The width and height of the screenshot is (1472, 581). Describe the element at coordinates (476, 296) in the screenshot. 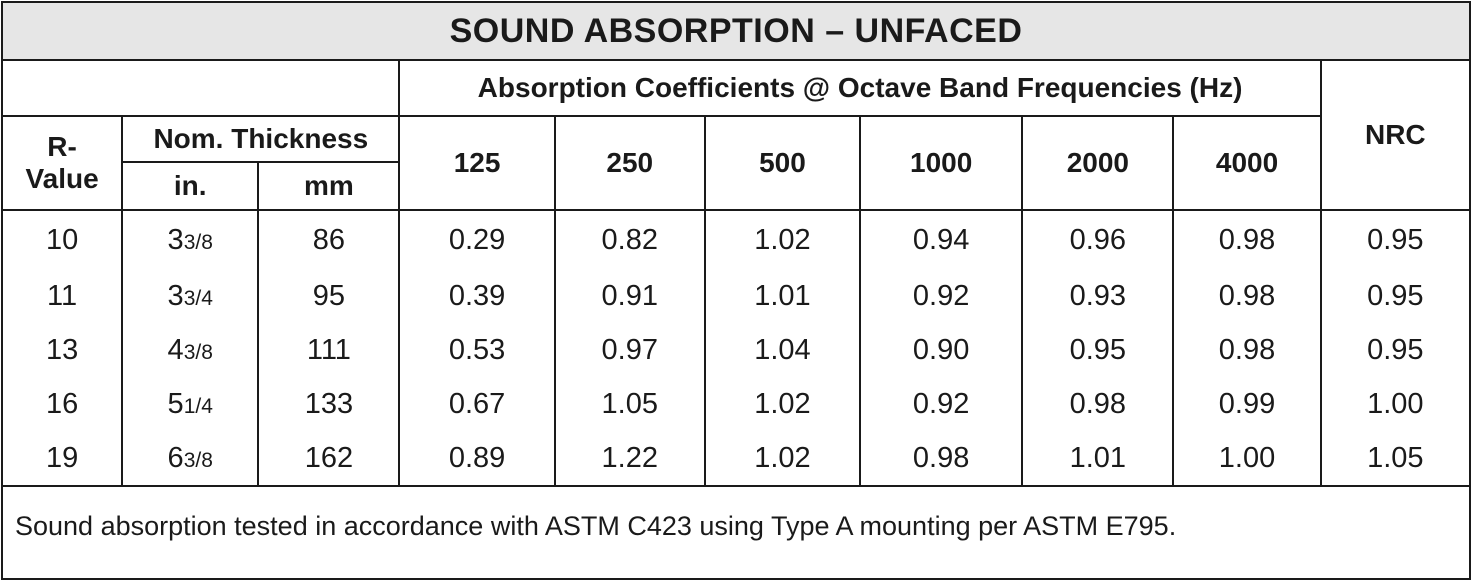

I see `coef-125-cell: 0.39` at that location.